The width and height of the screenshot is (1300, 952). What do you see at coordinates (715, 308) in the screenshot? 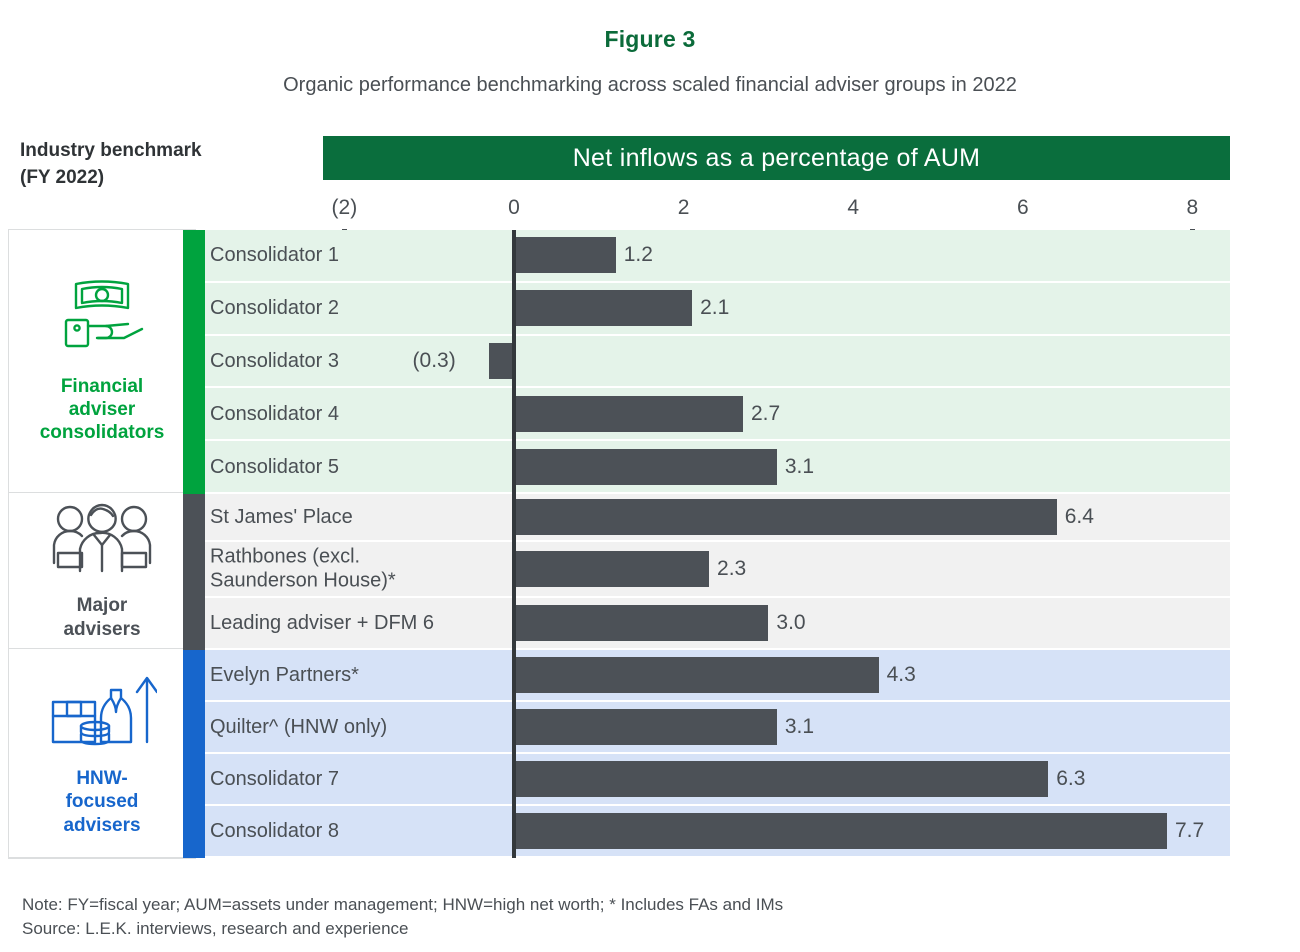
I see `chart-bar-value-label: 2.1` at bounding box center [715, 308].